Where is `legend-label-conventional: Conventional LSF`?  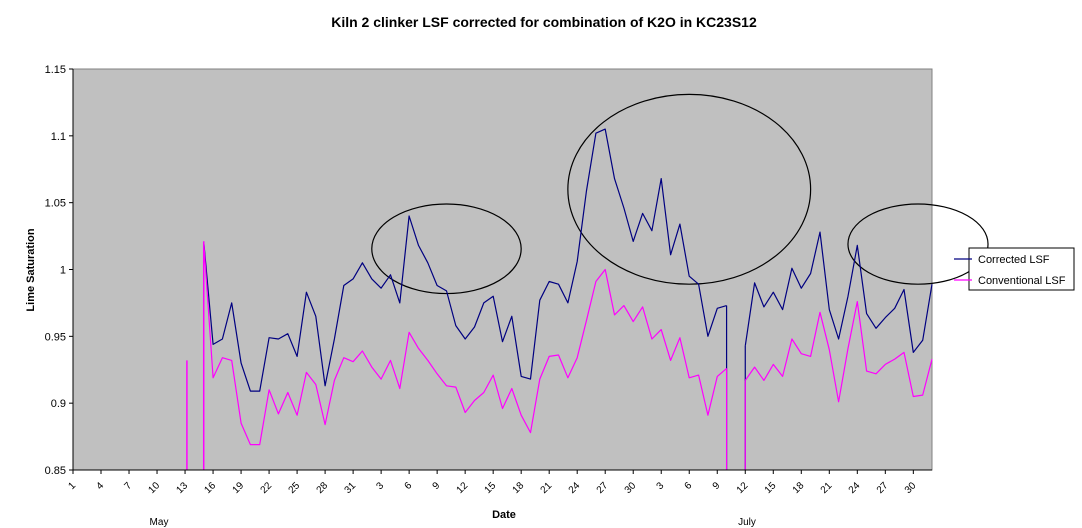
legend-label-conventional: Conventional LSF is located at coordinates (1022, 281).